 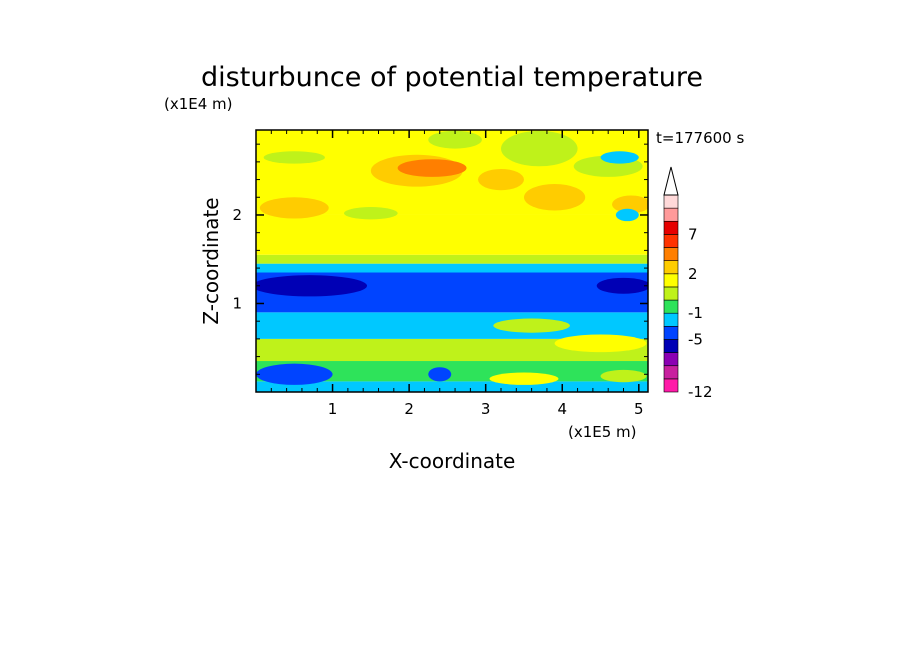 What do you see at coordinates (452, 461) in the screenshot?
I see `x-axis-label: X-coordinate` at bounding box center [452, 461].